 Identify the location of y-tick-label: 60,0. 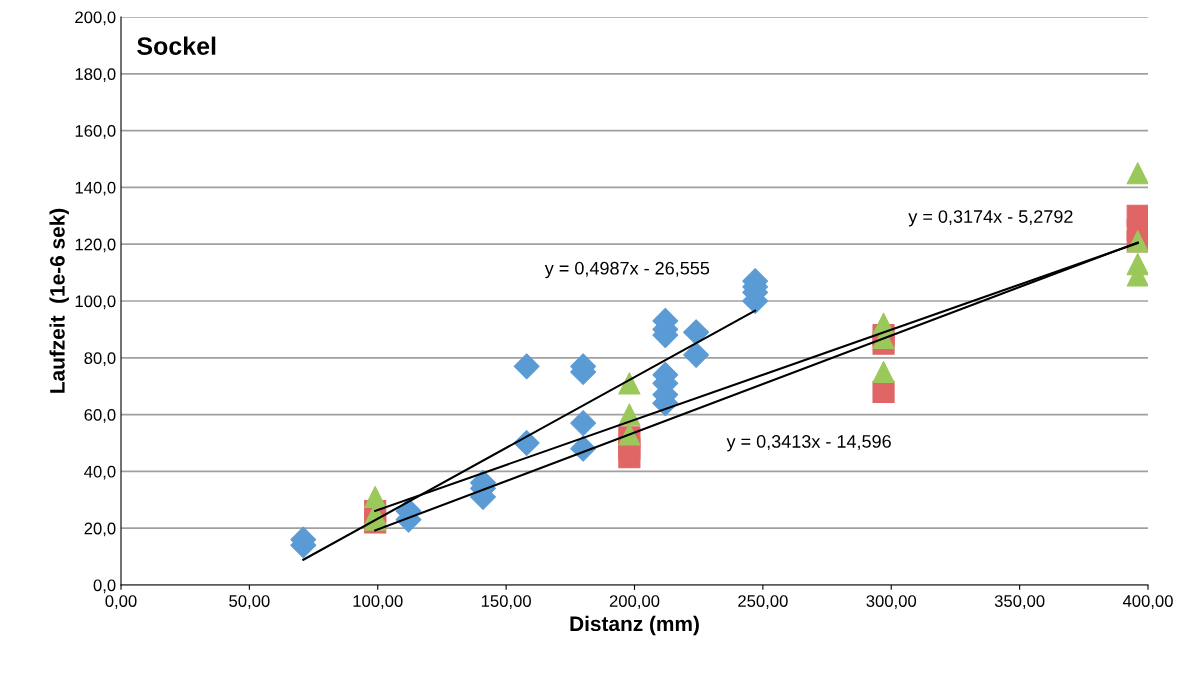
(100, 416).